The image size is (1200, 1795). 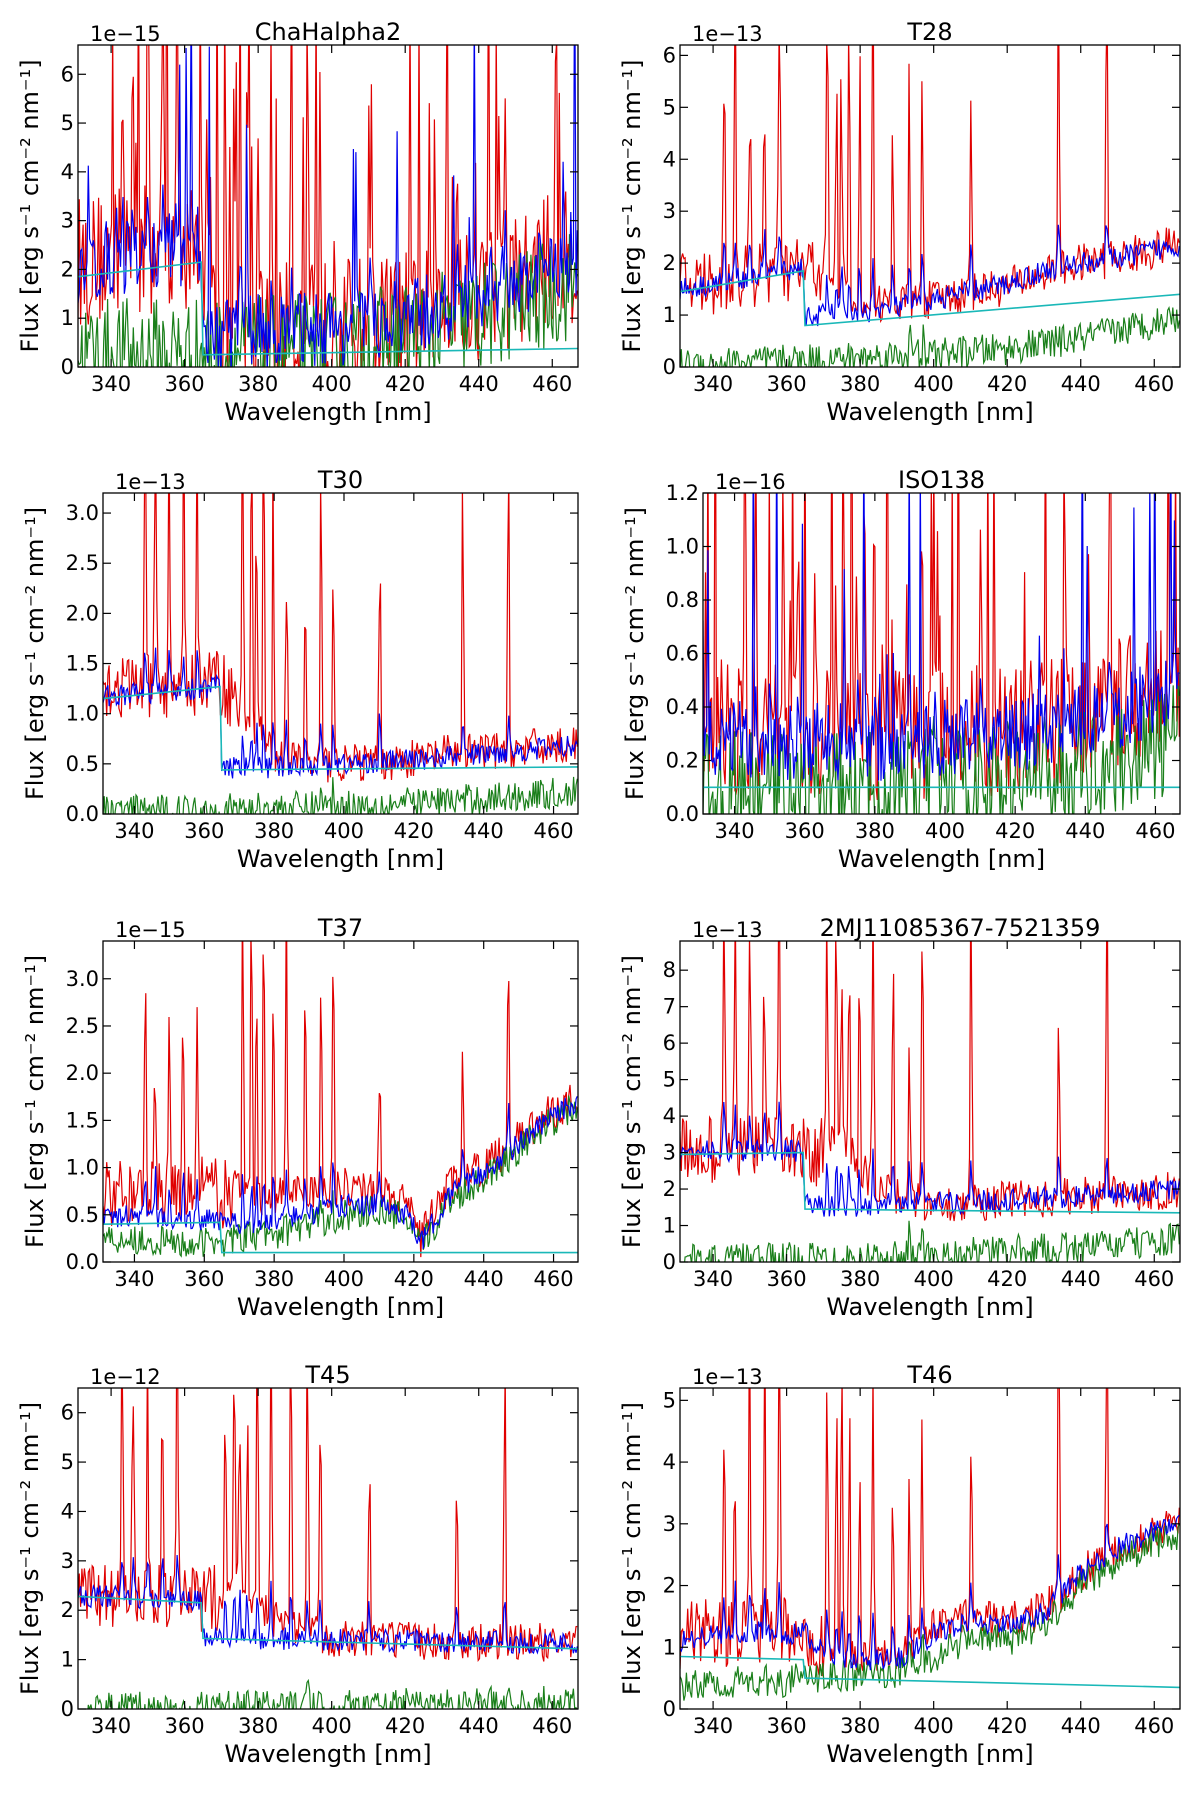 I want to click on y-tick-label: 2, so click(x=669, y=263).